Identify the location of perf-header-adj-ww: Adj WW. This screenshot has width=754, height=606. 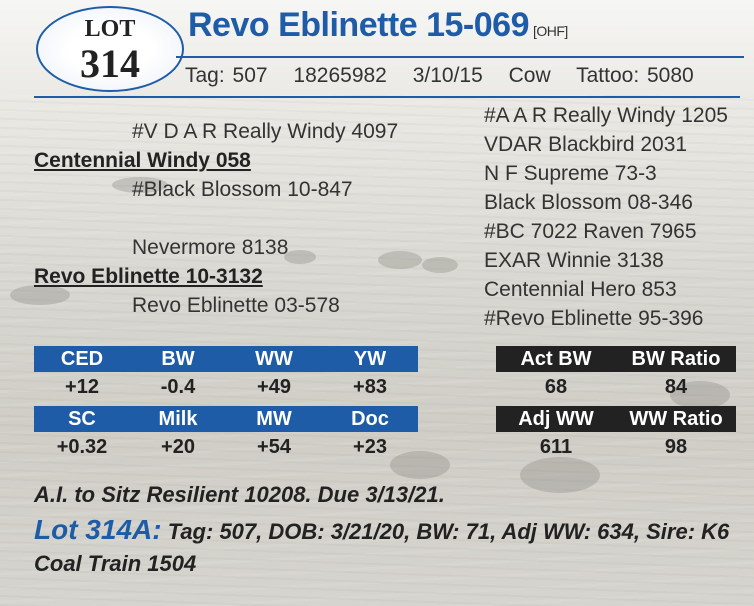
(556, 419).